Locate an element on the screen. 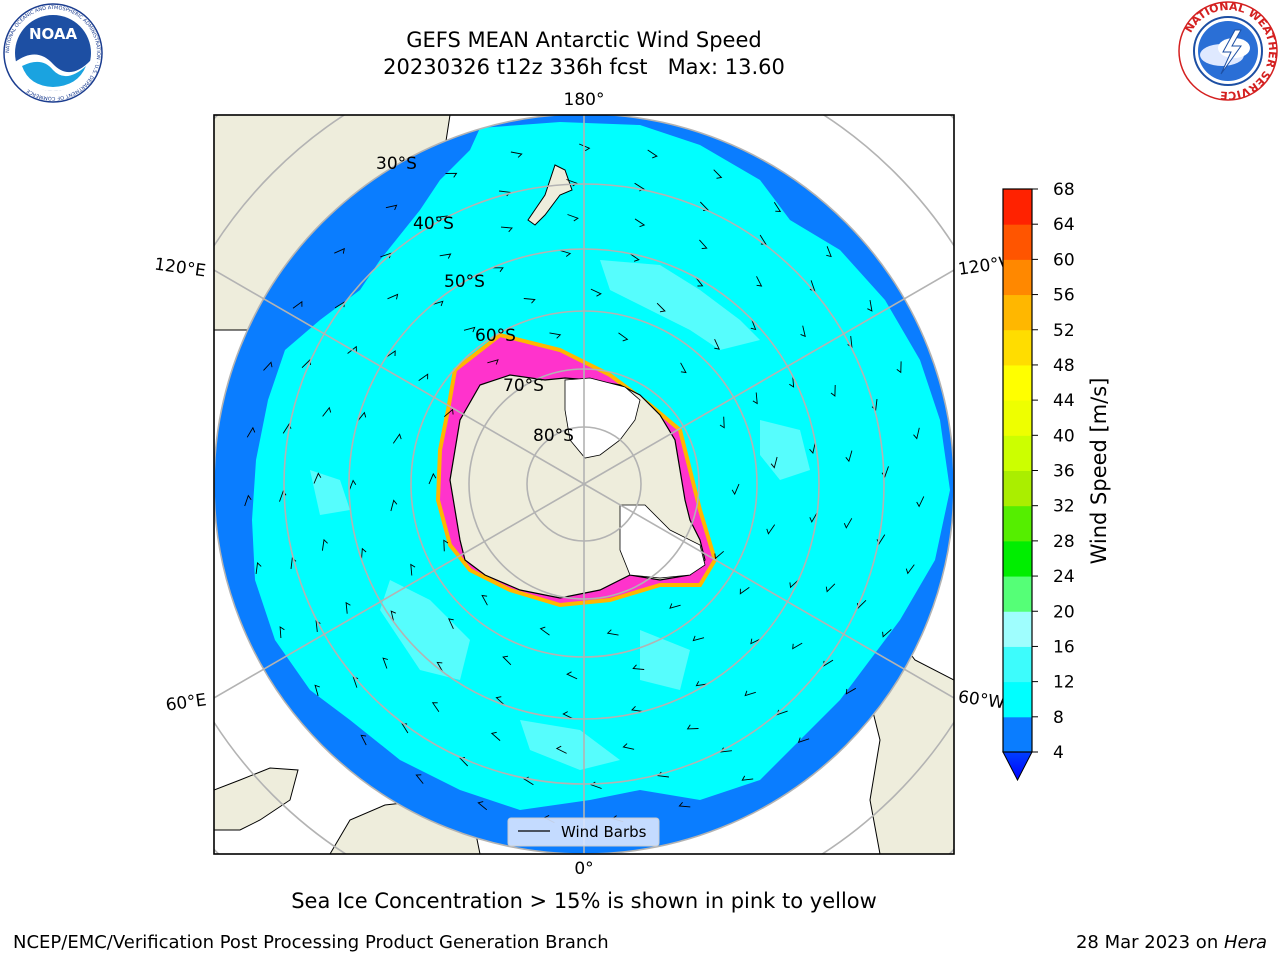  colorbar-tick-label: 16 is located at coordinates (1064, 647).